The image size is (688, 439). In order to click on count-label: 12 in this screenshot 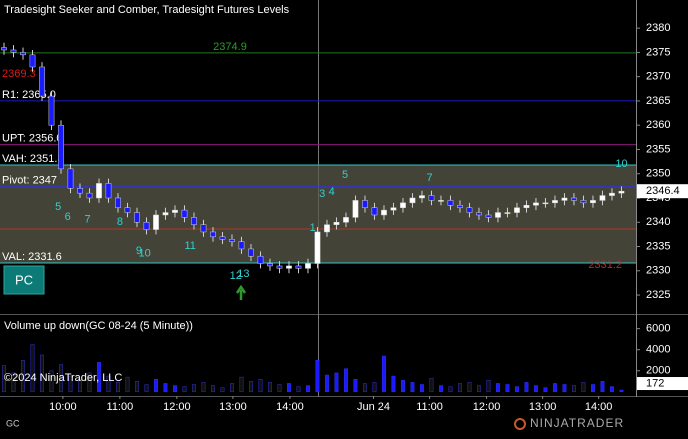, I will do `click(236, 276)`.